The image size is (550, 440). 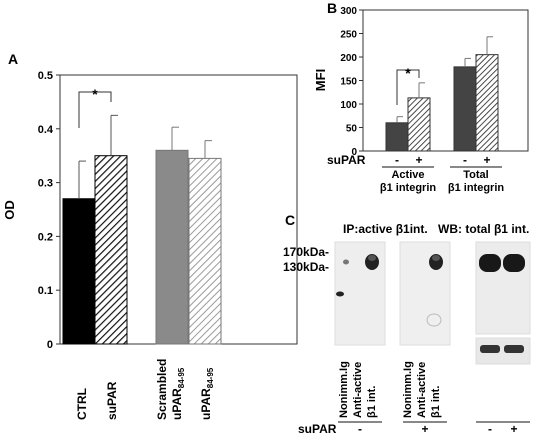 I want to click on panel-b-y-ticks: 0 50 100 150 200 250 300, so click(x=351, y=82).